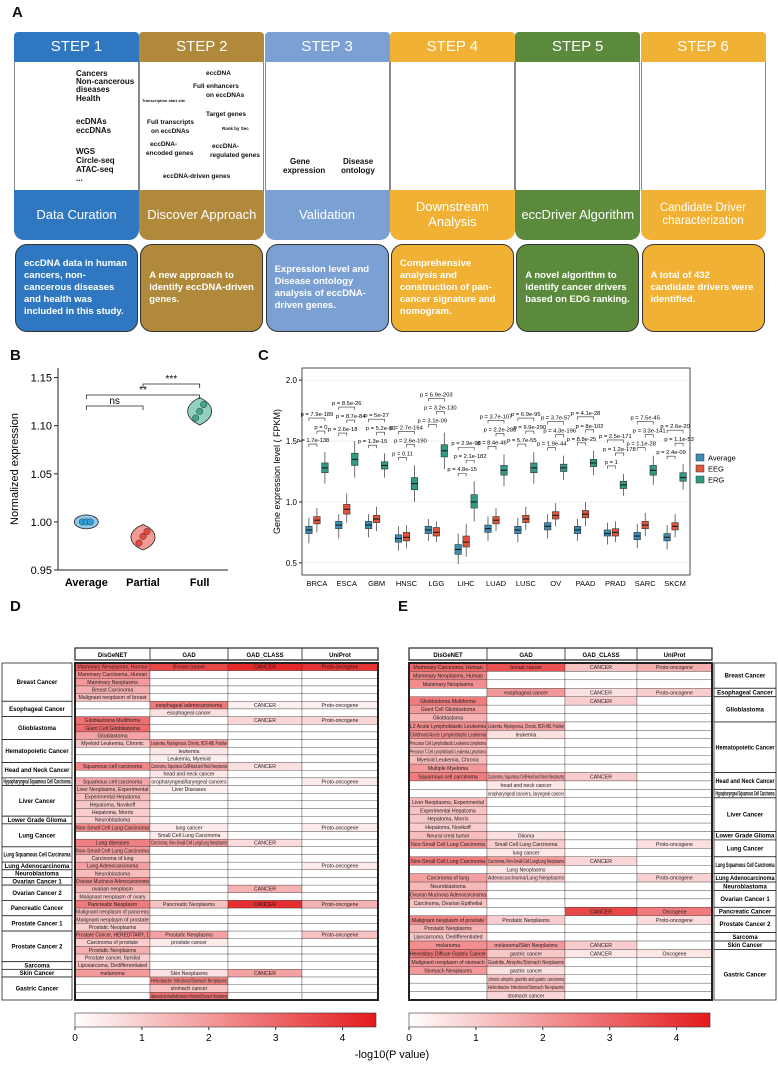  I want to click on p-value-label: p = 0, so click(320, 428).